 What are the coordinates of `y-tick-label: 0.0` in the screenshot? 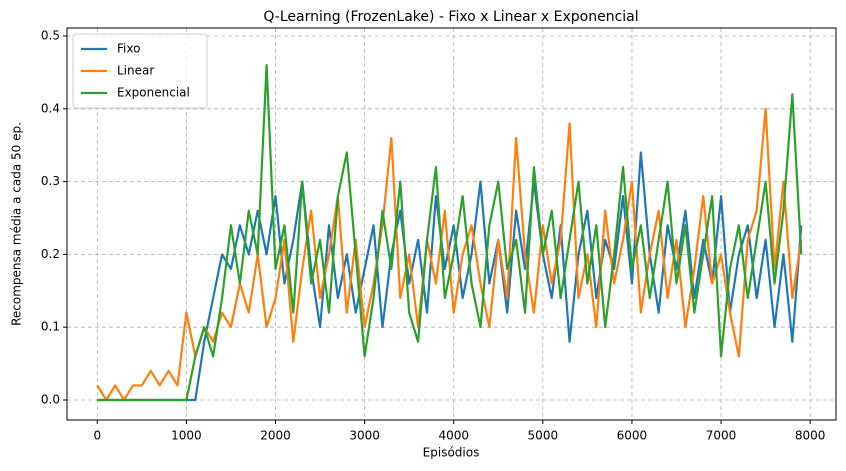 It's located at (50, 399).